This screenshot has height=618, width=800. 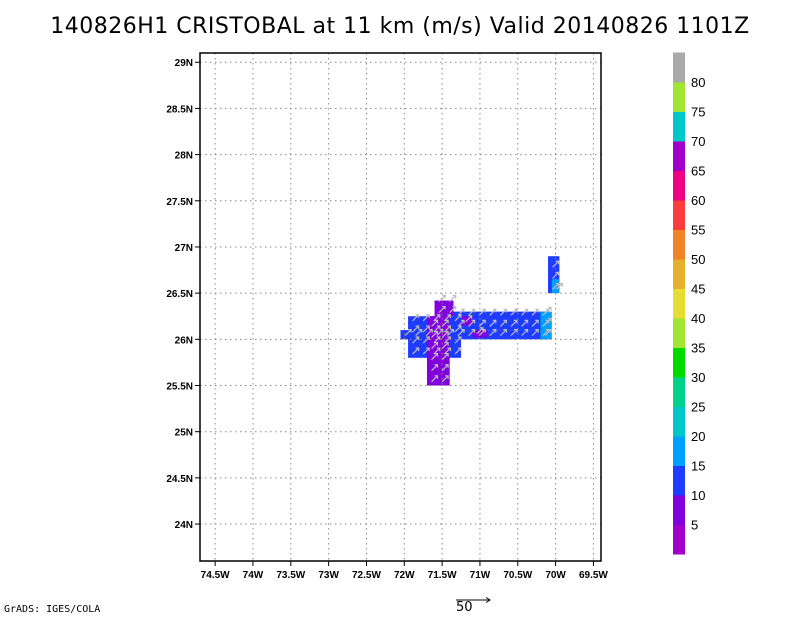 What do you see at coordinates (698, 112) in the screenshot?
I see `colorbar-label-14: 75` at bounding box center [698, 112].